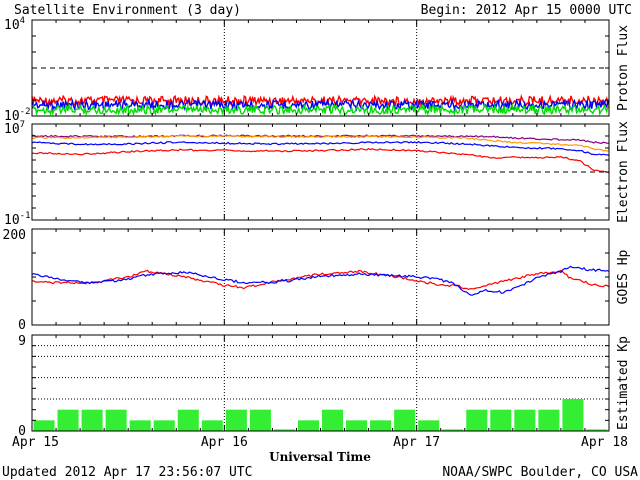 The height and width of the screenshot is (480, 640). Describe the element at coordinates (623, 68) in the screenshot. I see `y-axis-label: Proton Flux` at that location.